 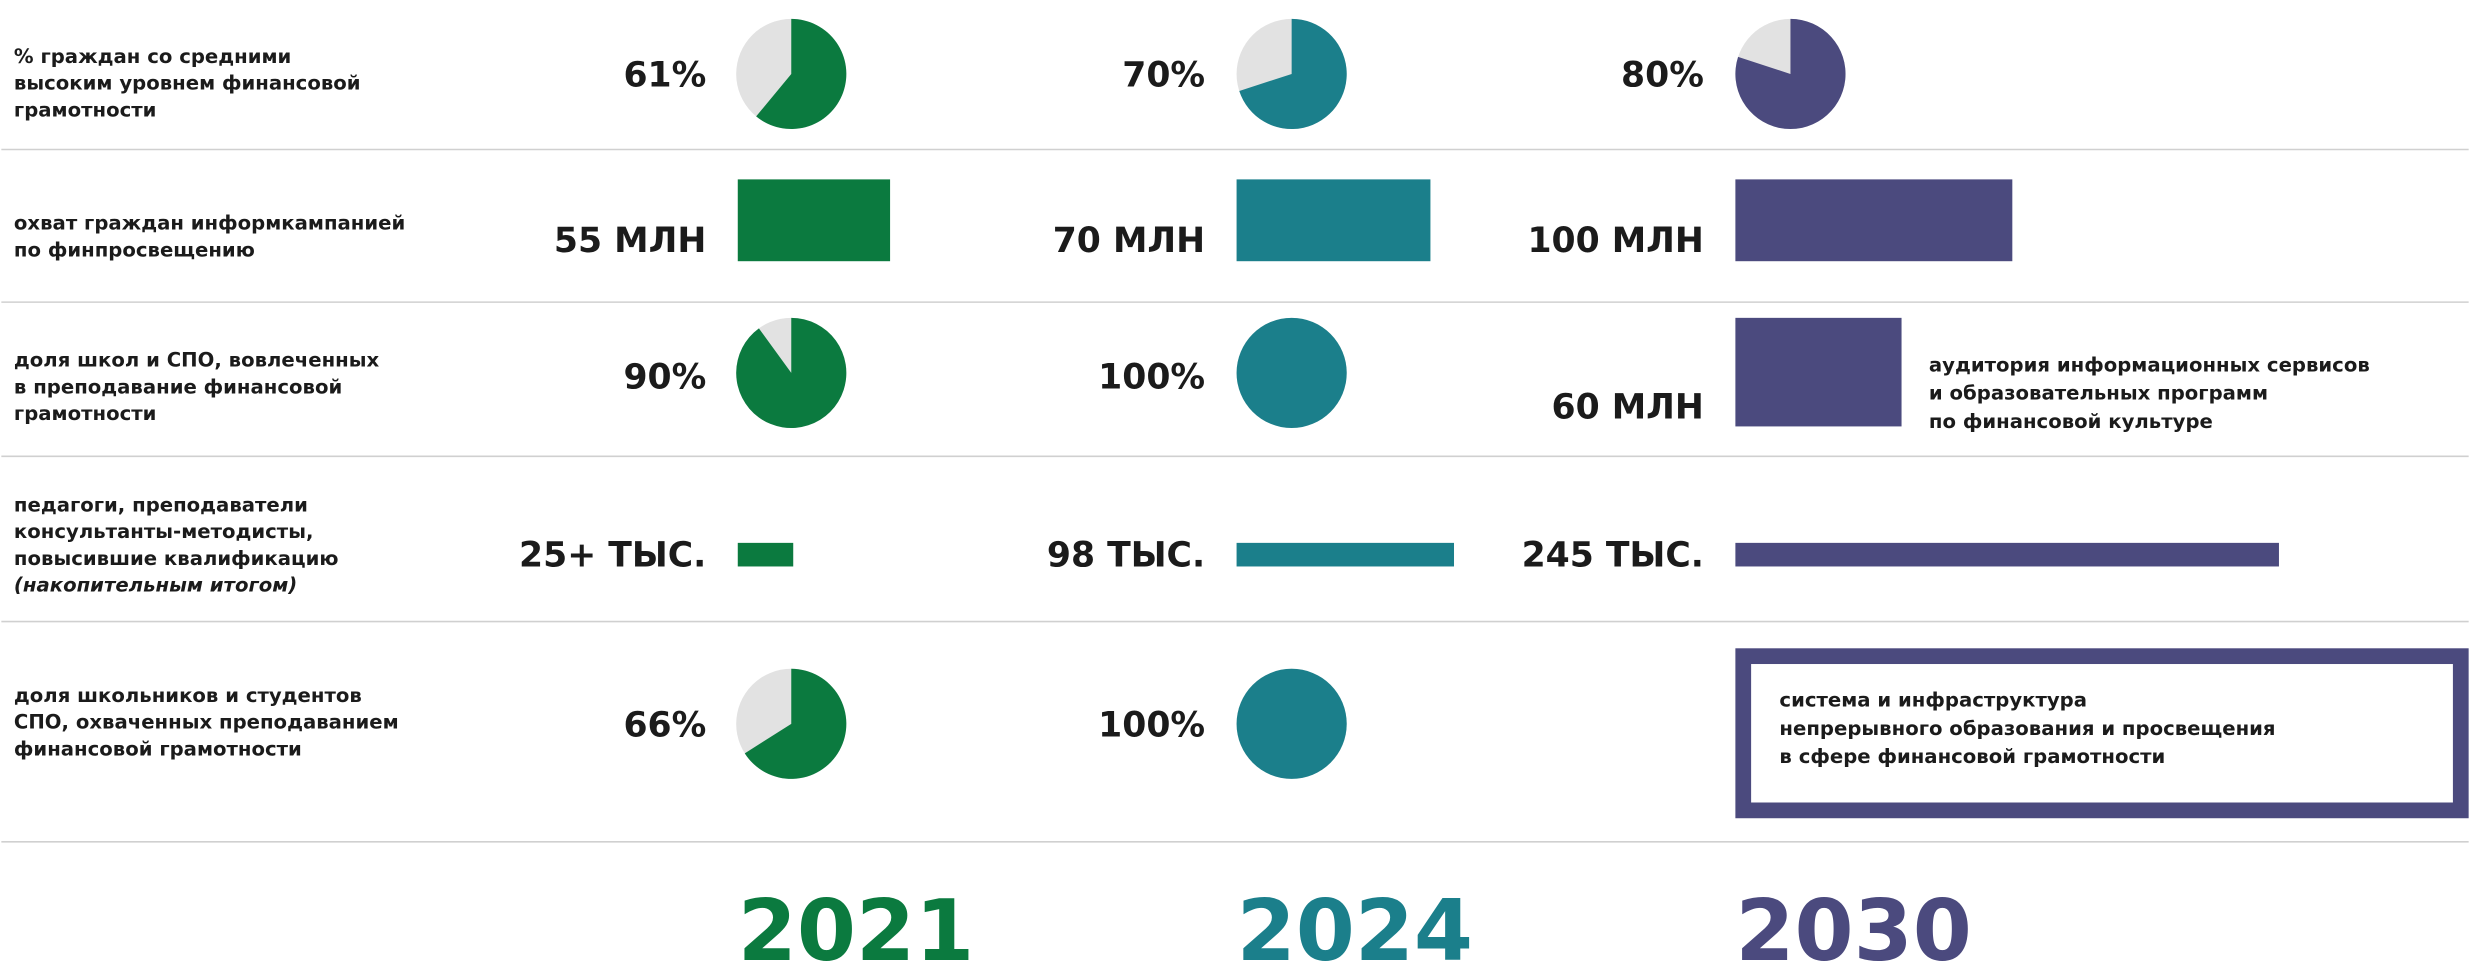 I want to click on value-label: 80%, so click(x=1662, y=76).